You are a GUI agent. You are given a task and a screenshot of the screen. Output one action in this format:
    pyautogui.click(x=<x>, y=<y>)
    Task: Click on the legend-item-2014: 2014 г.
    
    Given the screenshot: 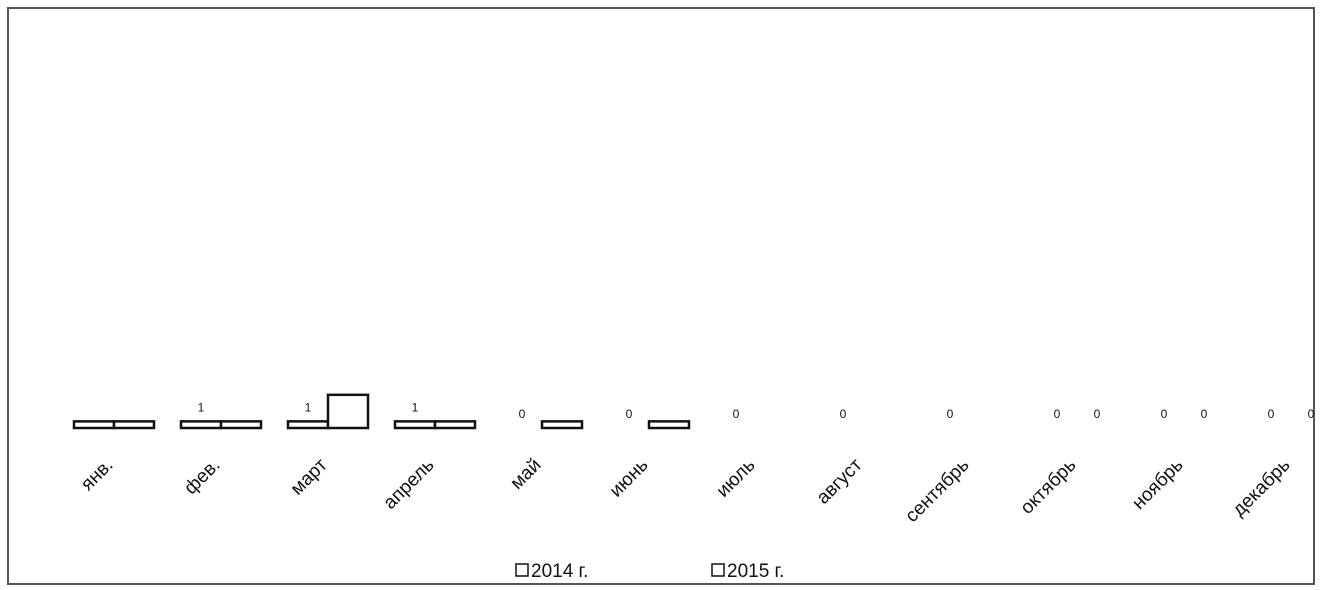 What is the action you would take?
    pyautogui.click(x=551, y=571)
    